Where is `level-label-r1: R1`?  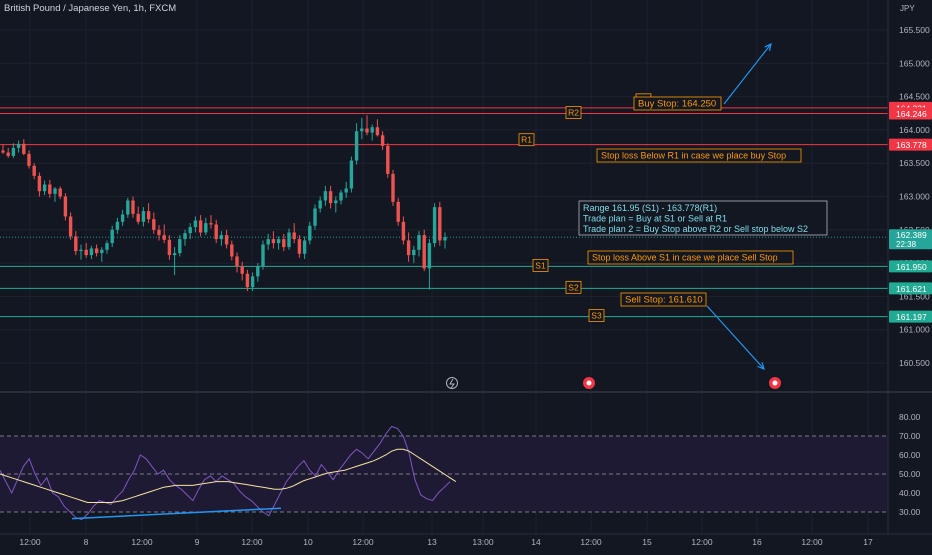
level-label-r1: R1 is located at coordinates (526, 140).